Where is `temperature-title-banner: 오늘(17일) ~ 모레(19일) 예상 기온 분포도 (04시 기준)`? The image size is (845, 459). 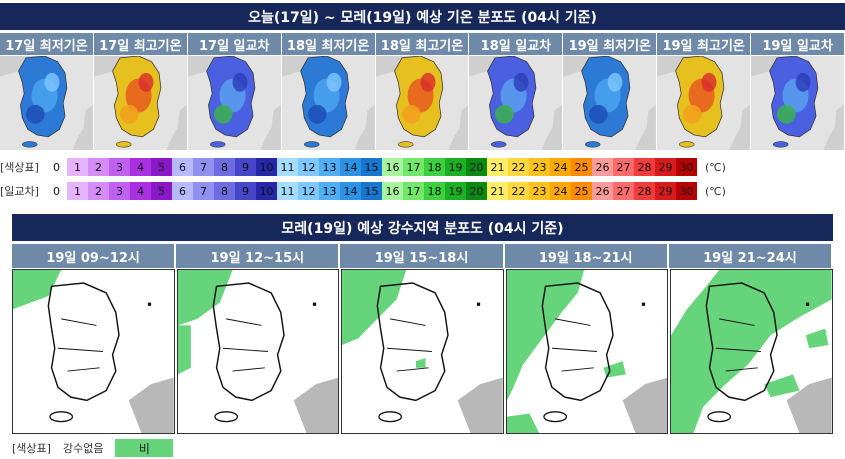 temperature-title-banner: 오늘(17일) ~ 모레(19일) 예상 기온 분포도 (04시 기준) is located at coordinates (422, 16).